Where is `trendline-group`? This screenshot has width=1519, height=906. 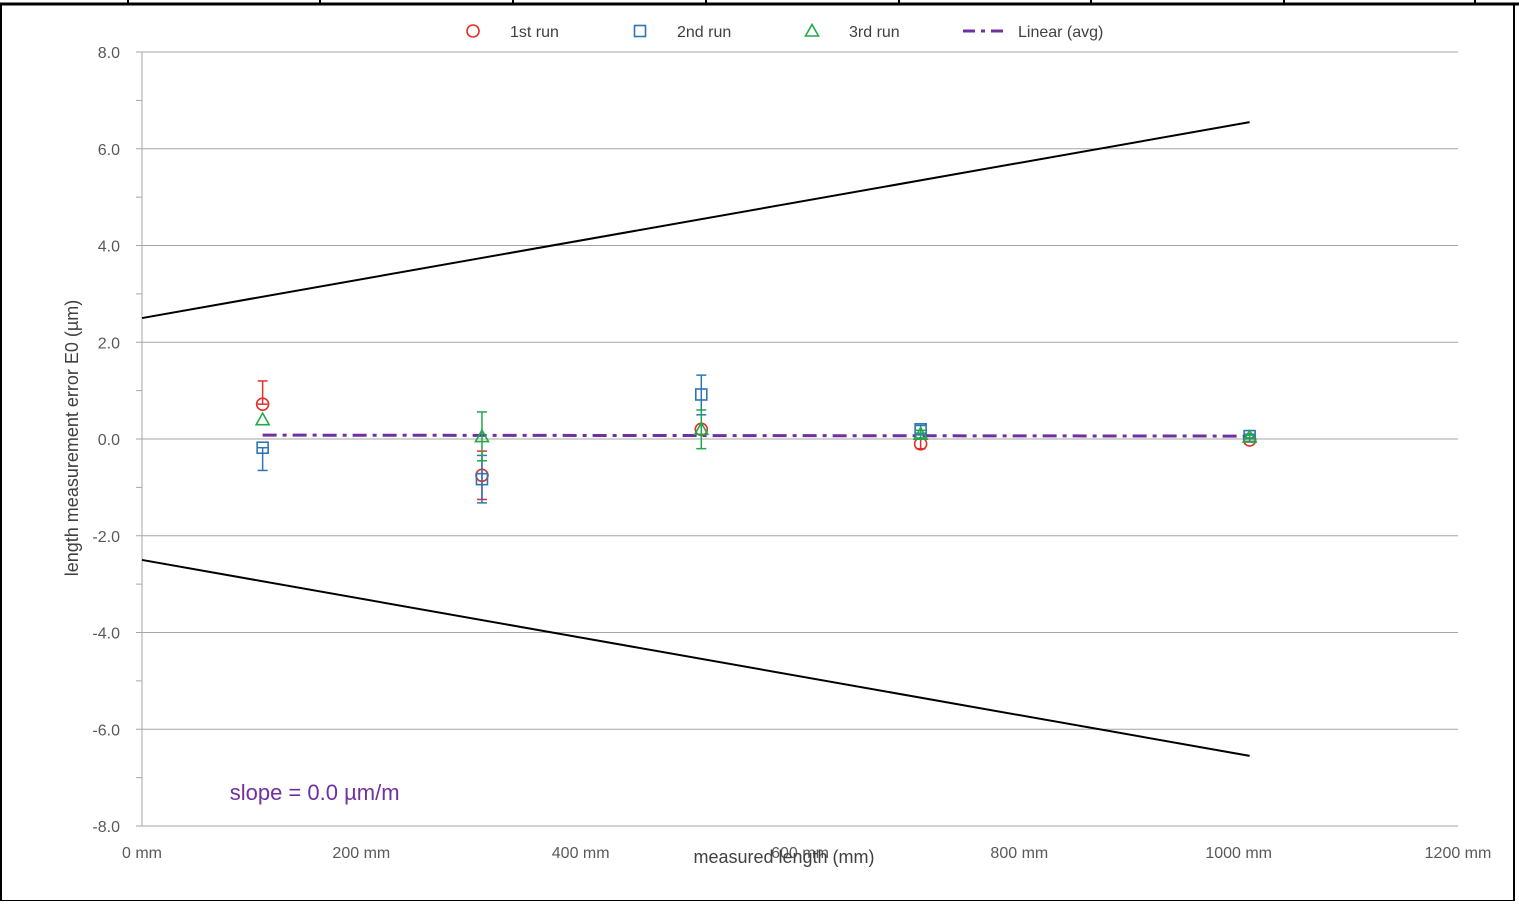 trendline-group is located at coordinates (756, 435).